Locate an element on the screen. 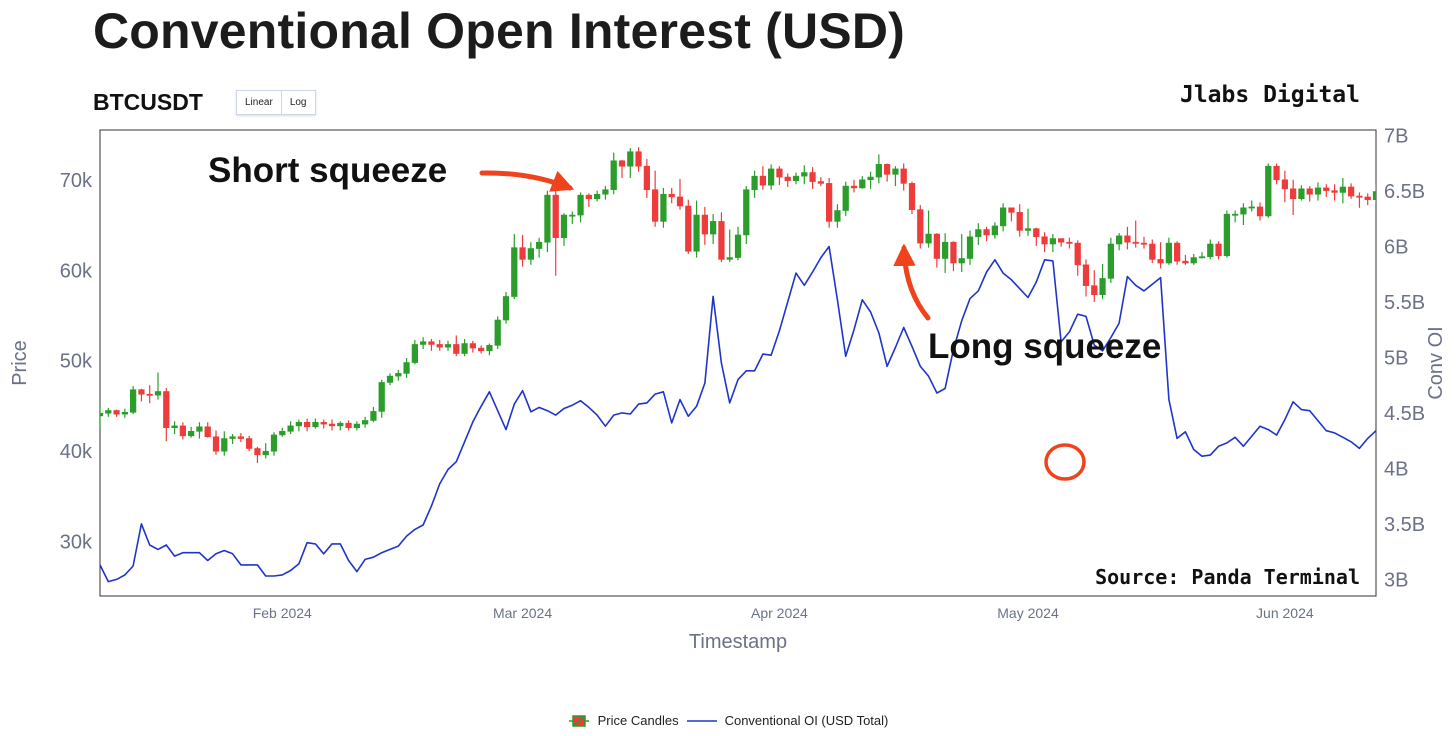 The image size is (1456, 736). legend-item-price-candles: Price Candles is located at coordinates (623, 720).